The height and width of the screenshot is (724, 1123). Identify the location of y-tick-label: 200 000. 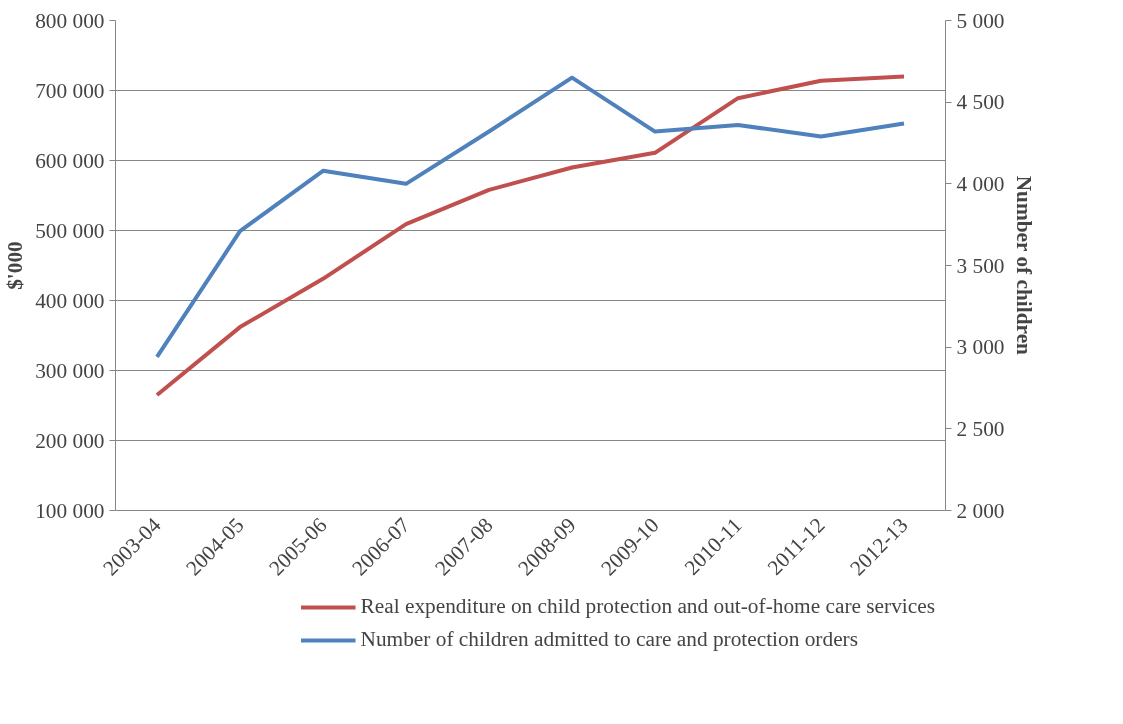
(70, 440).